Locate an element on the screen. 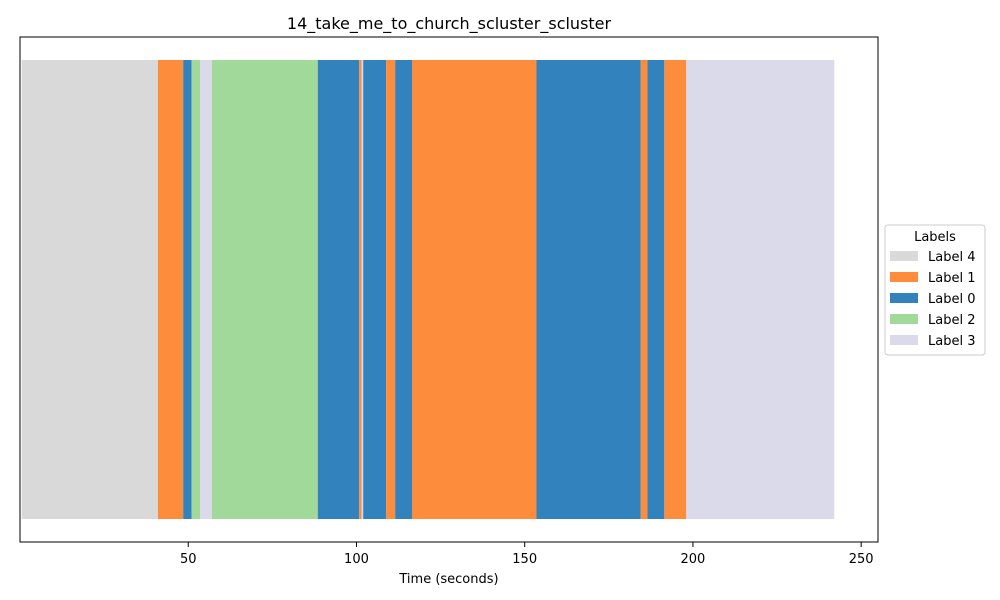  chart-title: 14_take_me_to_church_scluster_scluster is located at coordinates (449, 24).